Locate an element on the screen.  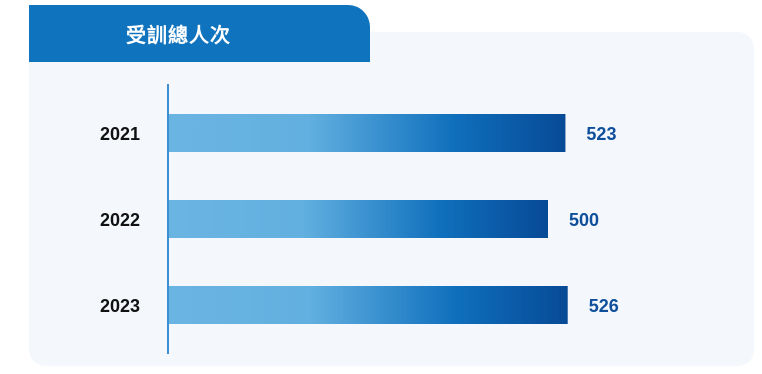
value-label-2023: 526 is located at coordinates (604, 306).